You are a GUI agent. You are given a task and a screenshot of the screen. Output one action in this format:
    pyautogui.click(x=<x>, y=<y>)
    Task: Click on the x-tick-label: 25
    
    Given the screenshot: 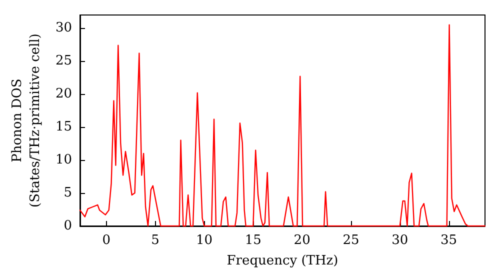 What is the action you would take?
    pyautogui.click(x=351, y=240)
    